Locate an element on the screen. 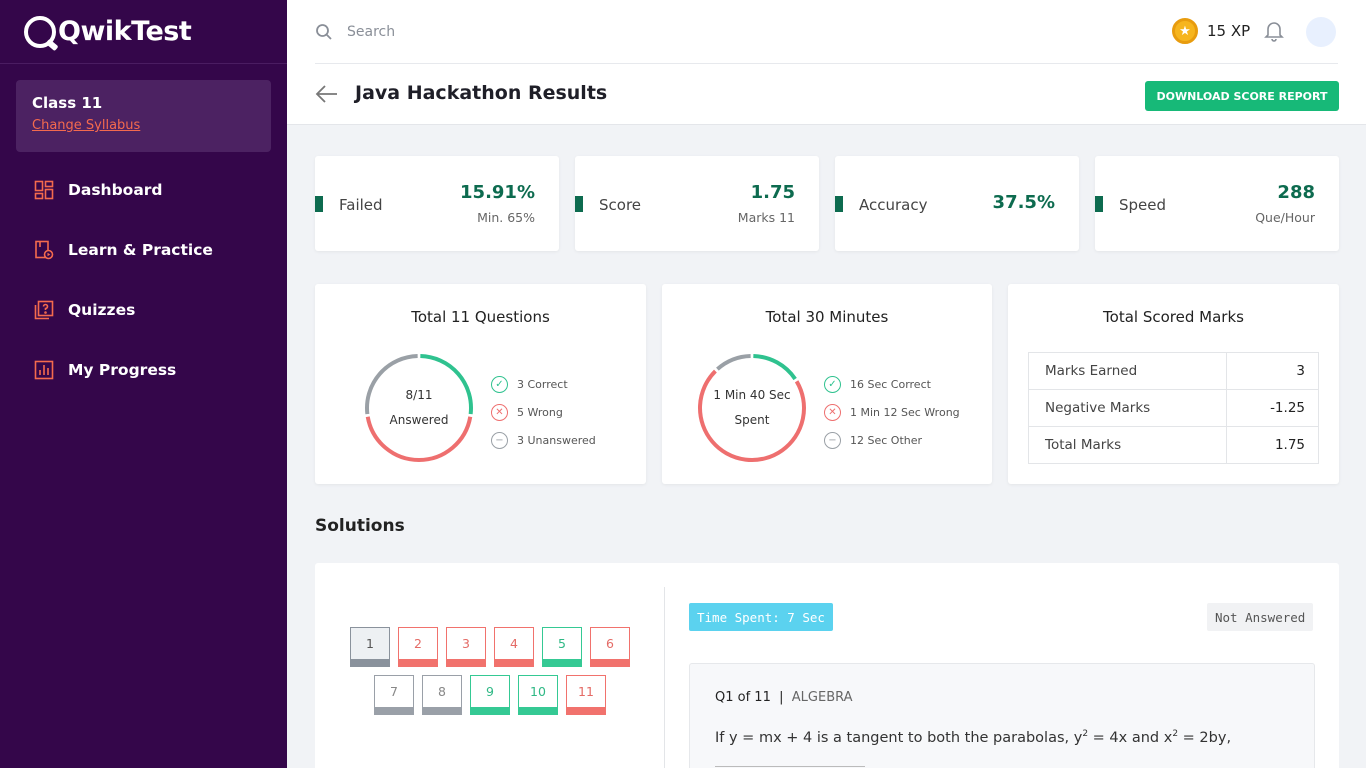 This screenshot has width=1366, height=768. sidebar-item-label: Learn & Practice is located at coordinates (140, 250).